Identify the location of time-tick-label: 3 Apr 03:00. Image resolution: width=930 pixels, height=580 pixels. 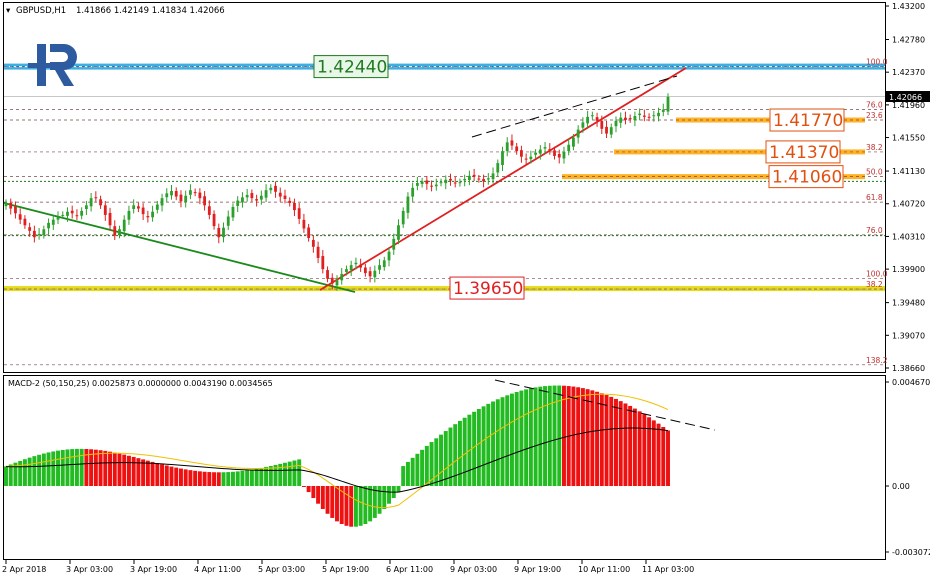
(89, 569).